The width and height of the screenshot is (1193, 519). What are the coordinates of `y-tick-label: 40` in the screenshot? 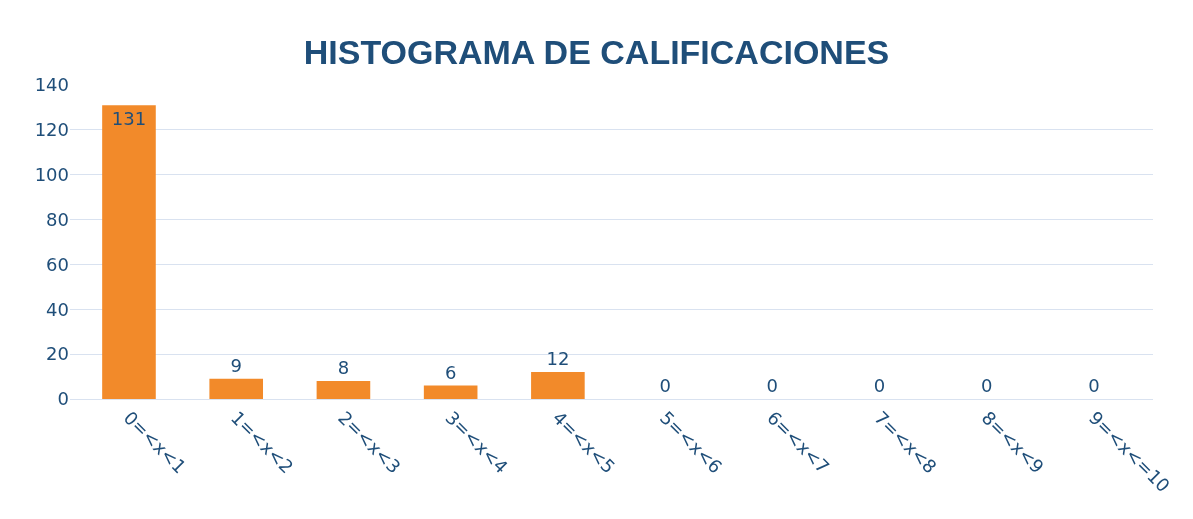 It's located at (57, 309).